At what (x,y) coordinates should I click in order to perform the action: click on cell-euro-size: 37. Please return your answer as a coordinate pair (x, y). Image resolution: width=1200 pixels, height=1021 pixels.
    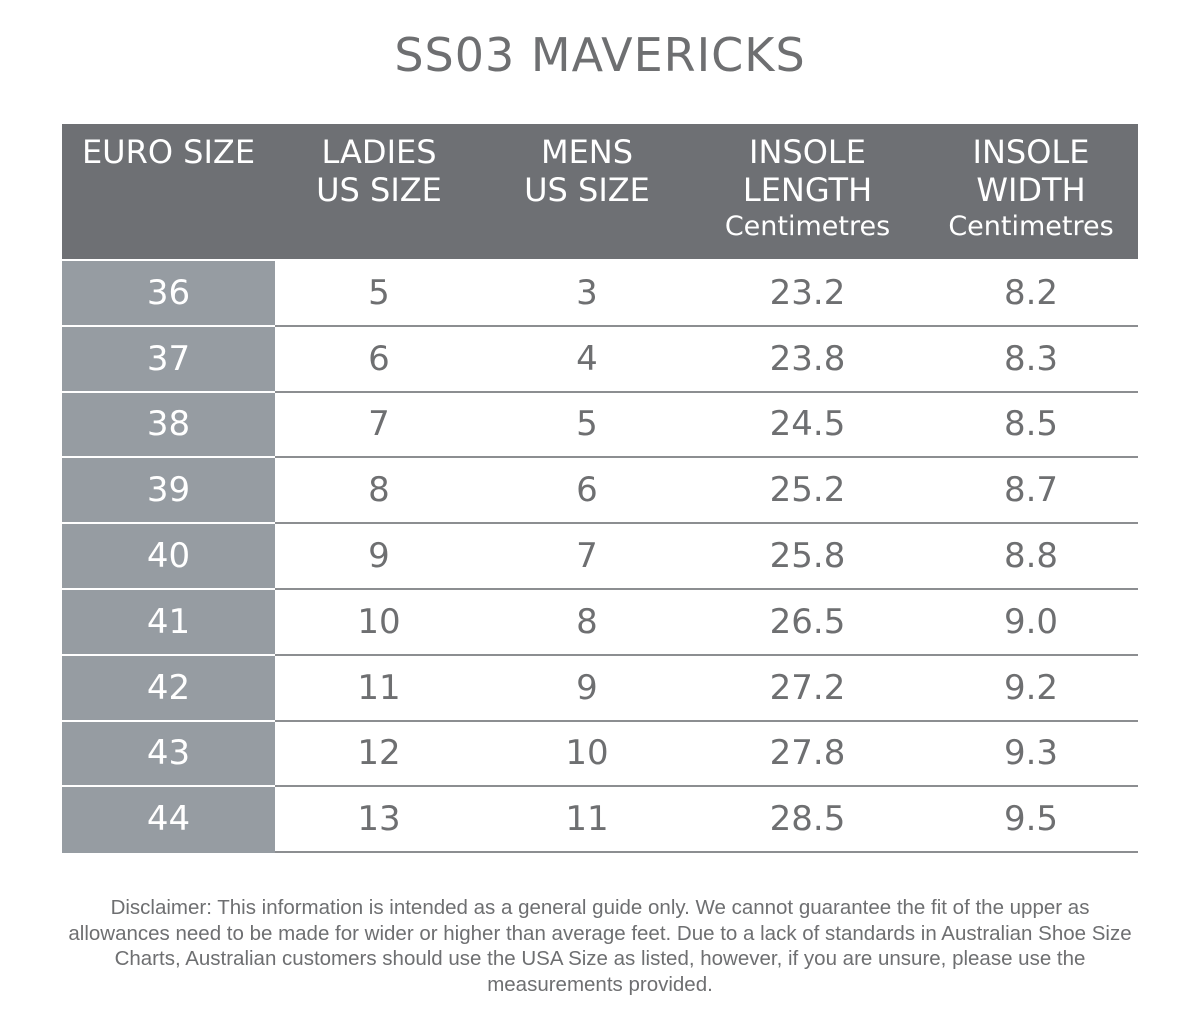
    Looking at the image, I should click on (168, 359).